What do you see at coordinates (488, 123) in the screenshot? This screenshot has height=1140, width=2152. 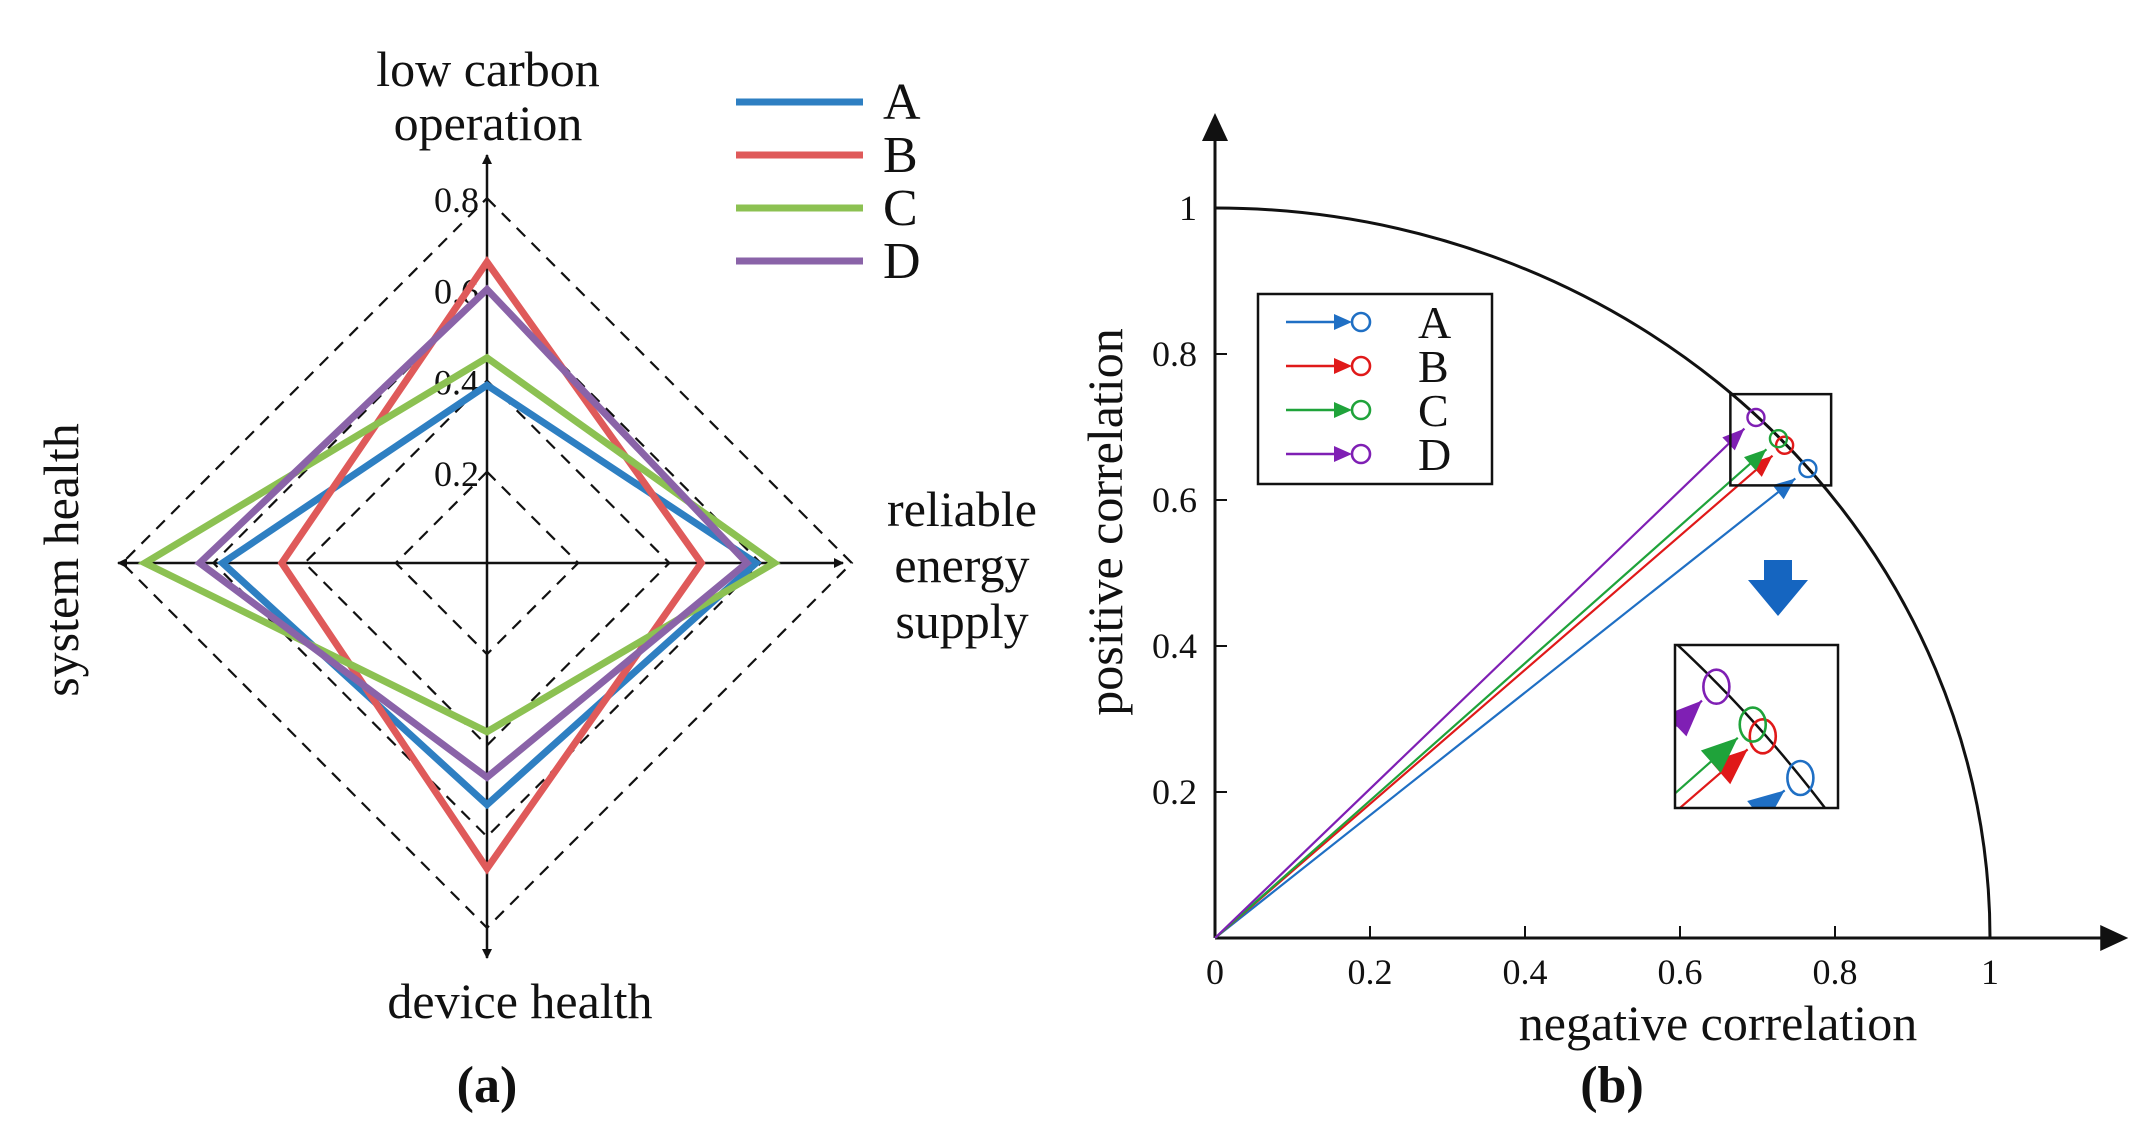 I see `axis-label-top-line2: operation` at bounding box center [488, 123].